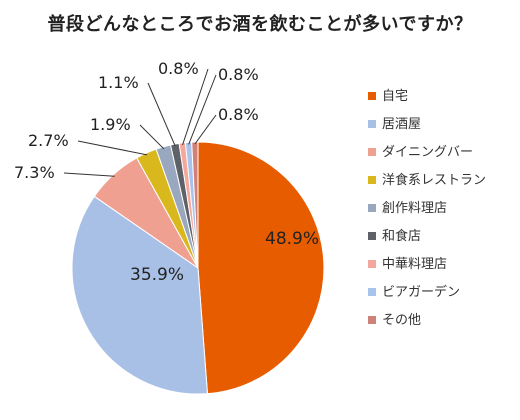 This screenshot has width=520, height=420. What do you see at coordinates (401, 124) in the screenshot?
I see `legend-label-2: 居酒屋` at bounding box center [401, 124].